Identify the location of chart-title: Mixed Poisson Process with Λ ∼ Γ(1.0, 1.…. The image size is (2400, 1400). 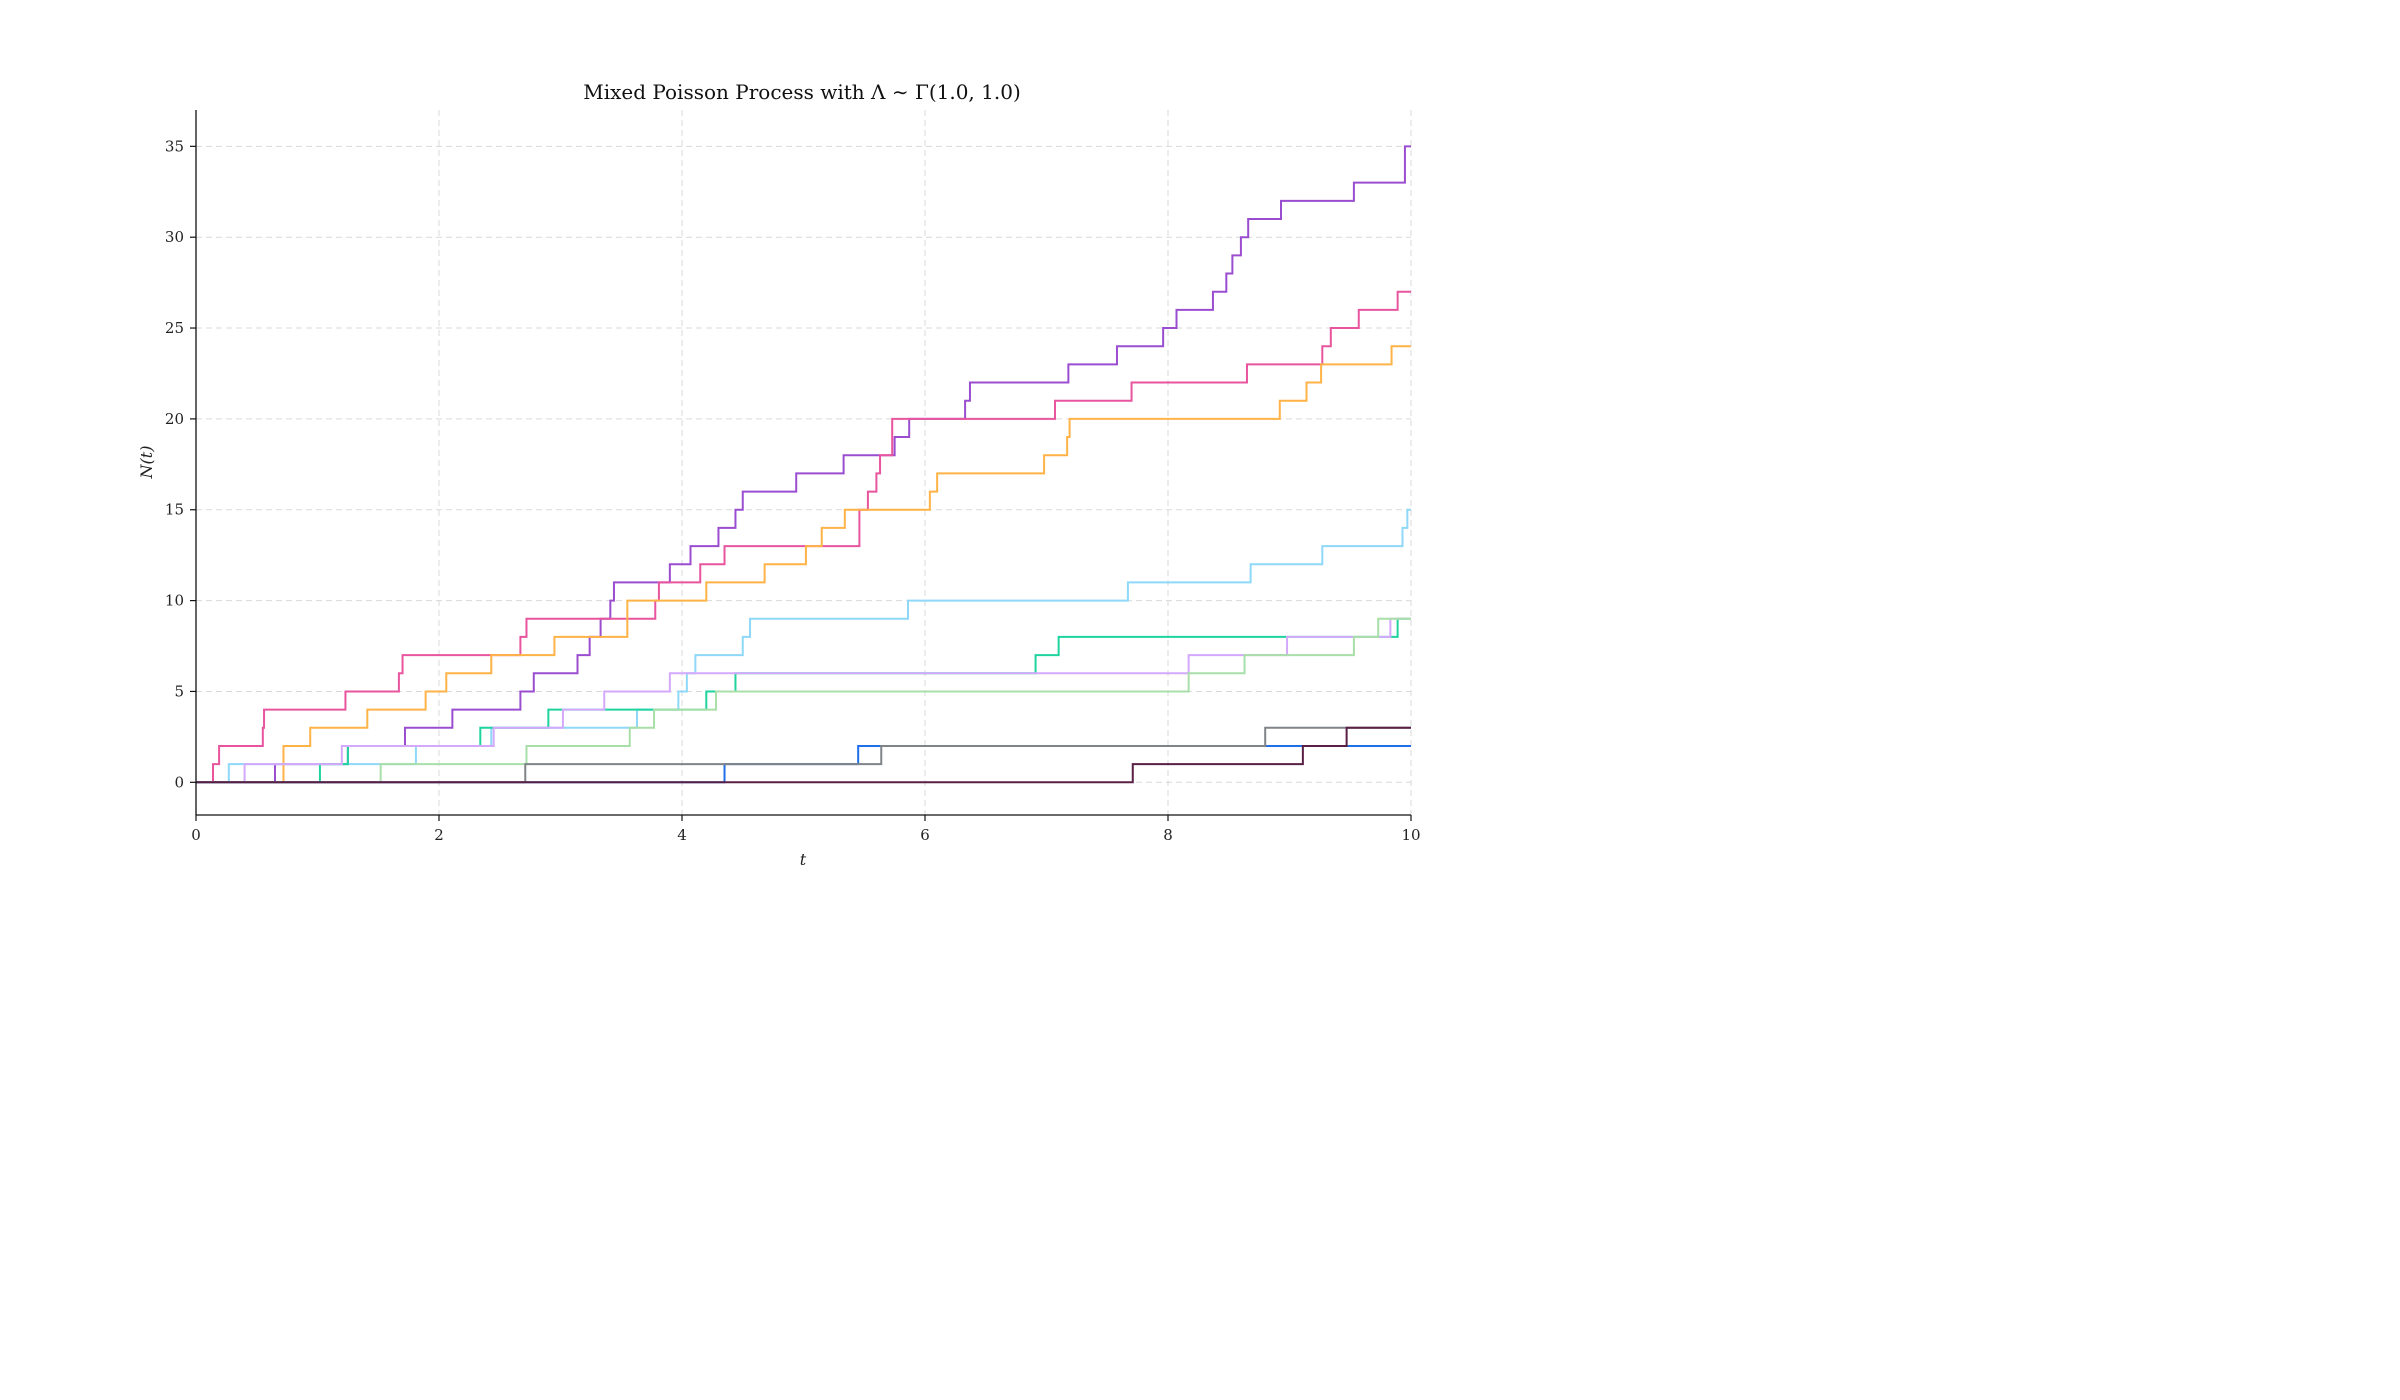
(802, 92).